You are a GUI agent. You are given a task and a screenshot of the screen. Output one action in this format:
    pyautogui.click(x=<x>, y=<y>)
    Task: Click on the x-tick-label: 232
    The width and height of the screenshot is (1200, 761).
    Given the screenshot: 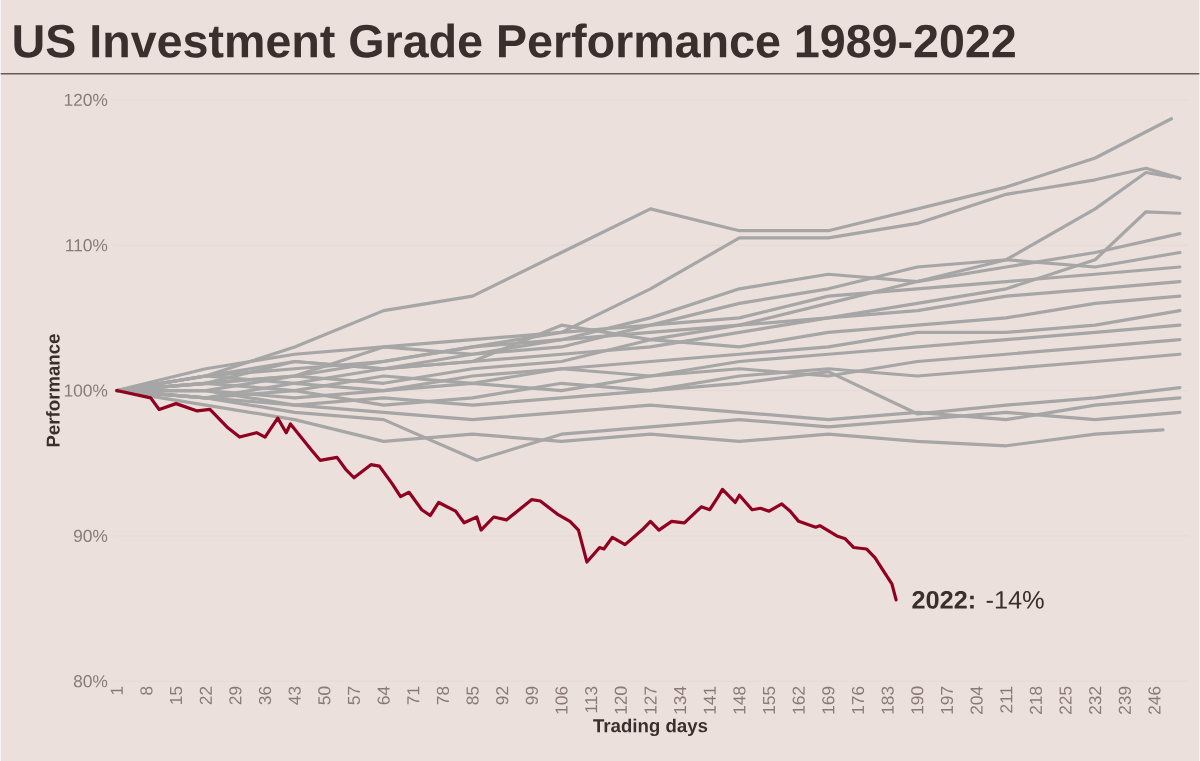 What is the action you would take?
    pyautogui.click(x=1095, y=700)
    